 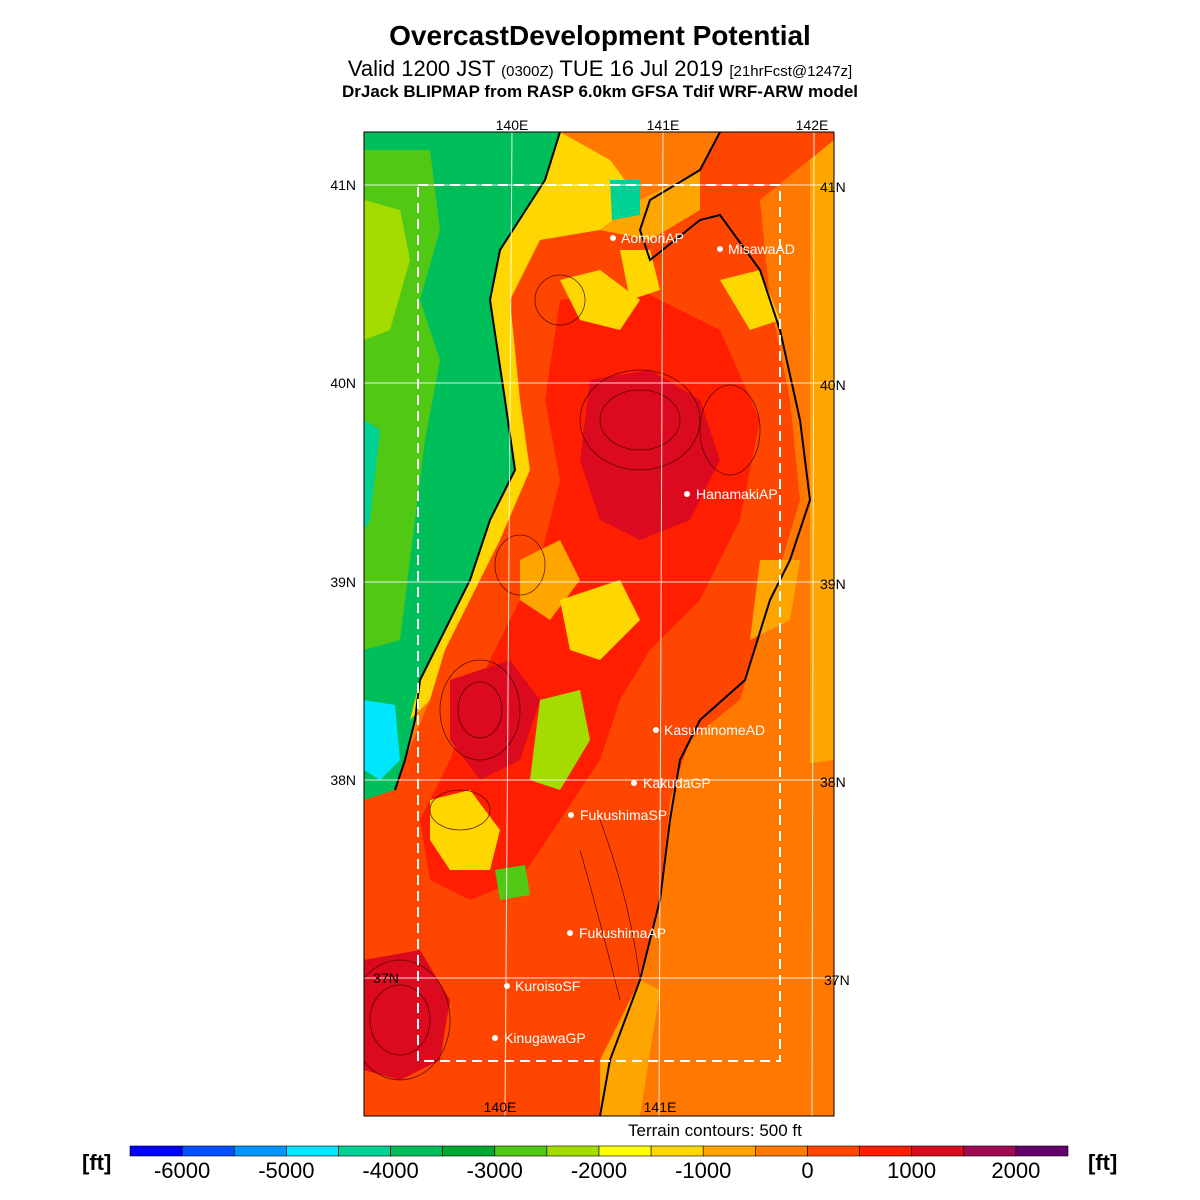 What do you see at coordinates (494, 1170) in the screenshot?
I see `colorbar-label: -3000` at bounding box center [494, 1170].